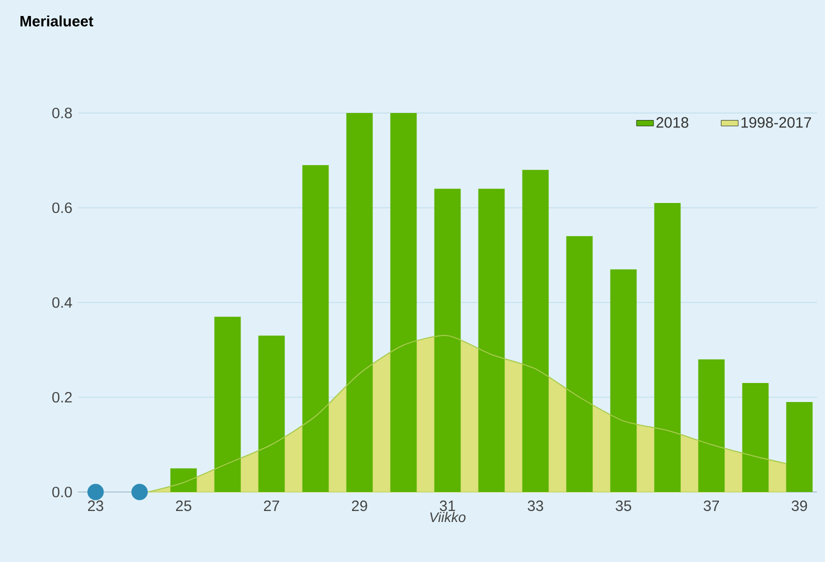  What do you see at coordinates (800, 506) in the screenshot?
I see `x-tick-label: 39` at bounding box center [800, 506].